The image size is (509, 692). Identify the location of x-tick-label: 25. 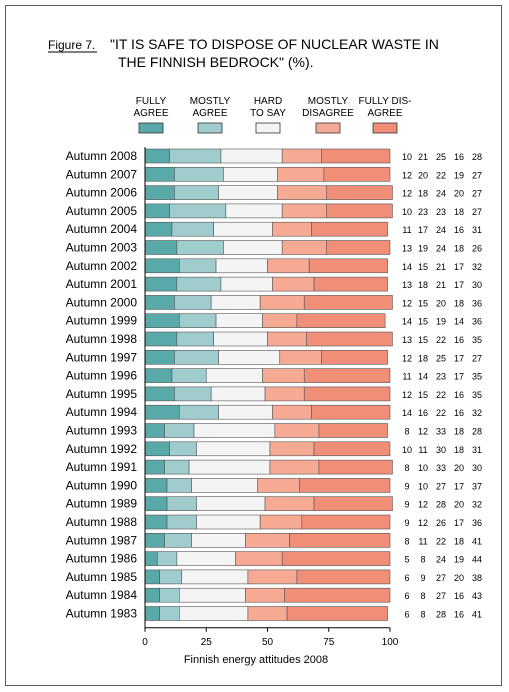
(207, 642).